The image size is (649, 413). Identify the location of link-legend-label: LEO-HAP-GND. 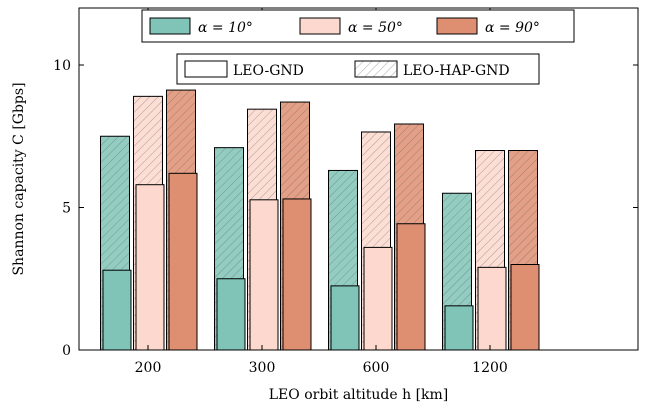
(456, 71).